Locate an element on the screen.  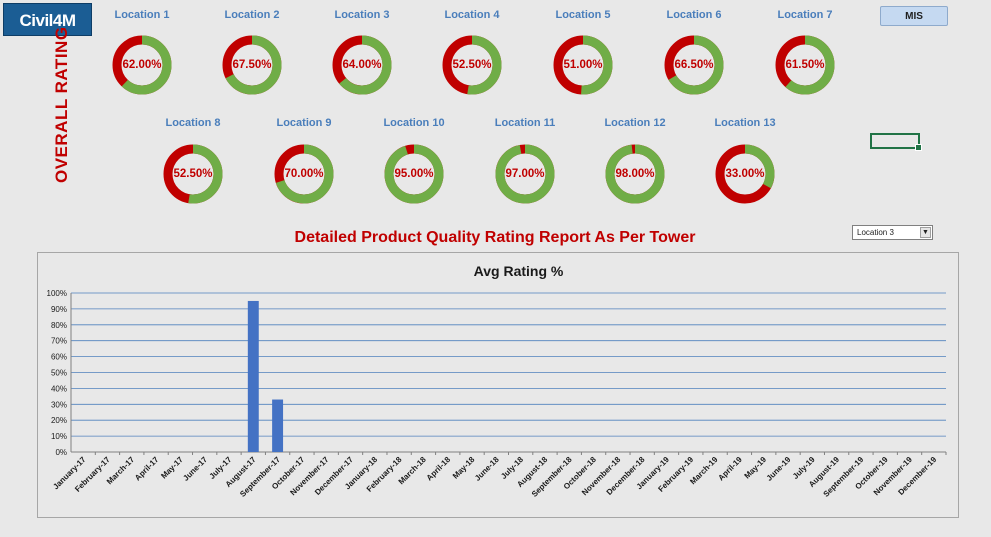
location-rating-value-2: 67.50% is located at coordinates (252, 65).